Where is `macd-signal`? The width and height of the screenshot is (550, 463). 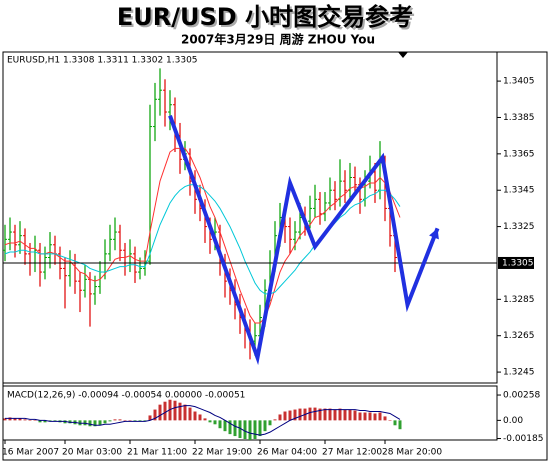 macd-signal is located at coordinates (203, 420).